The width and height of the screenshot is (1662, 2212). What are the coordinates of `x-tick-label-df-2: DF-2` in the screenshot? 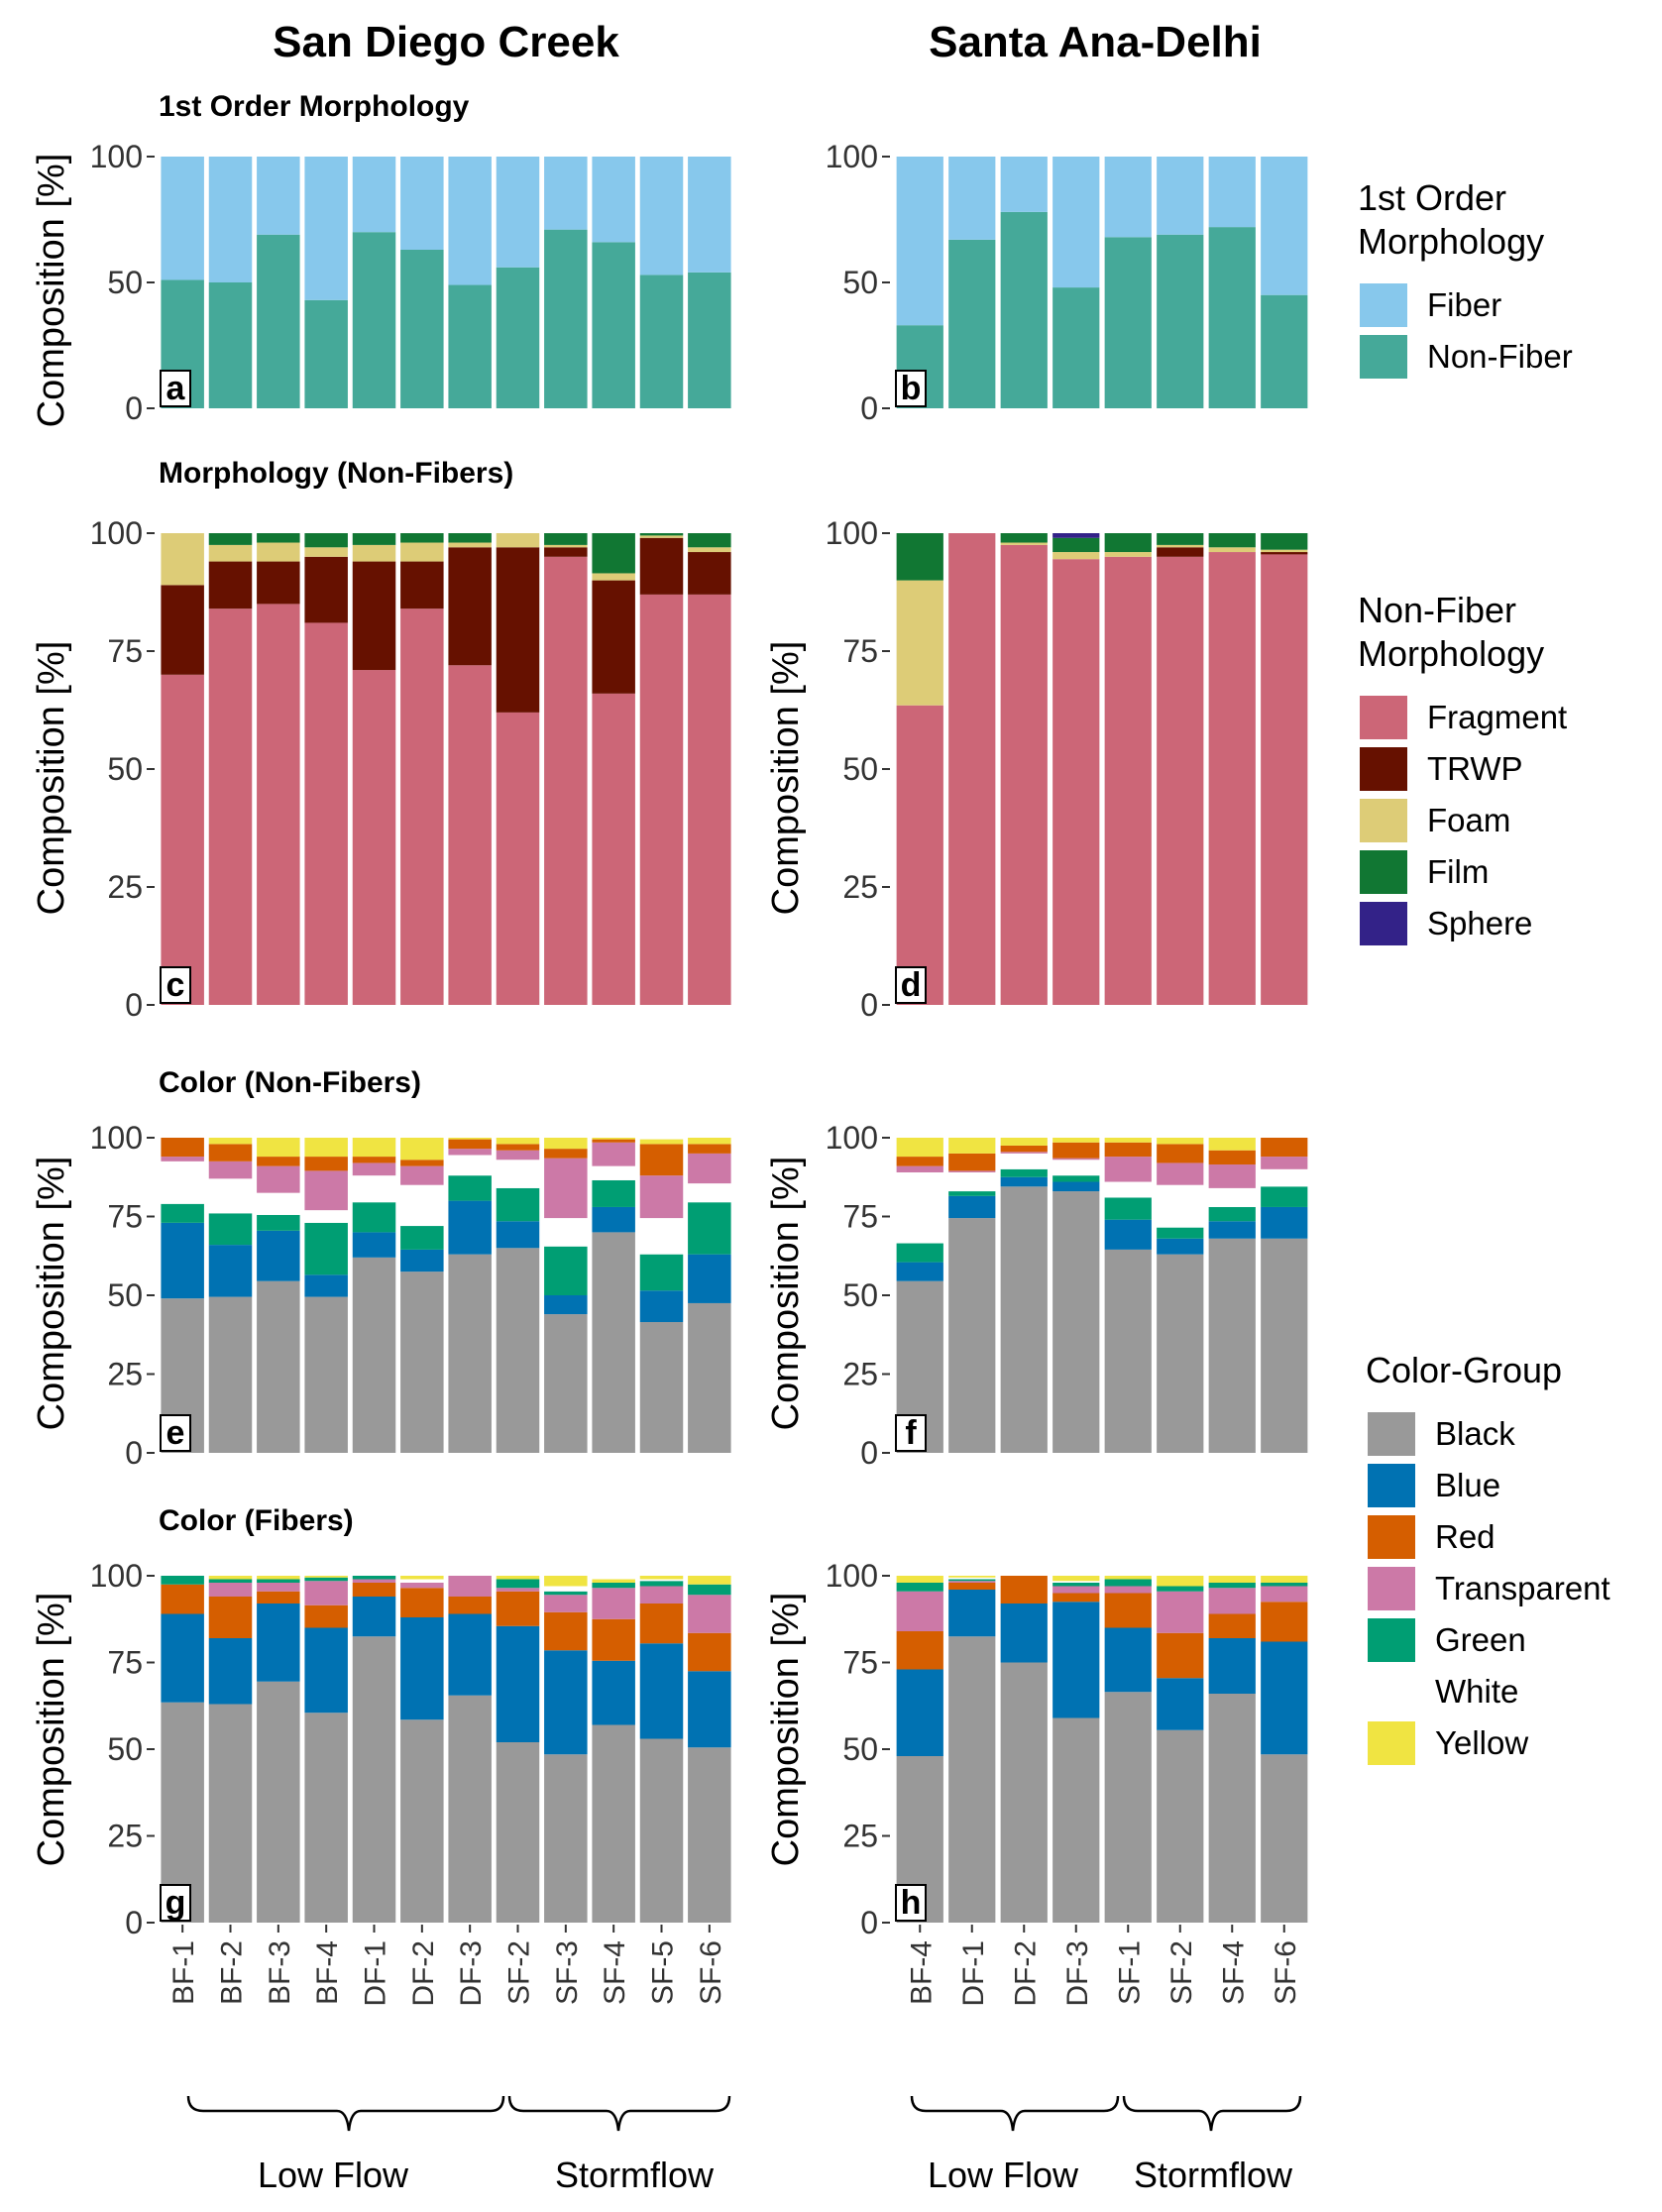 It's located at (423, 1973).